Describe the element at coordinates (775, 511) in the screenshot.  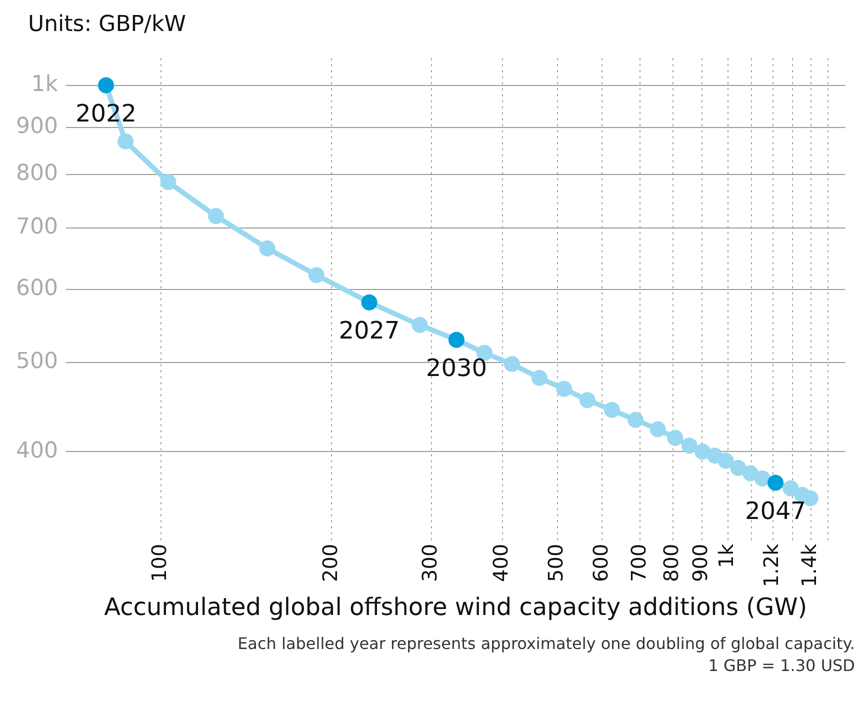
I see `annotation: 2047` at that location.